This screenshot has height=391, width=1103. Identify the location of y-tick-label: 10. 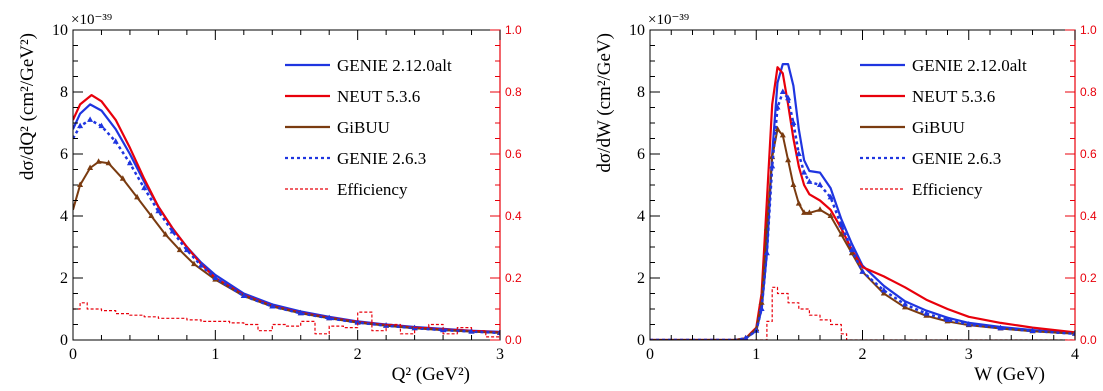
(637, 30).